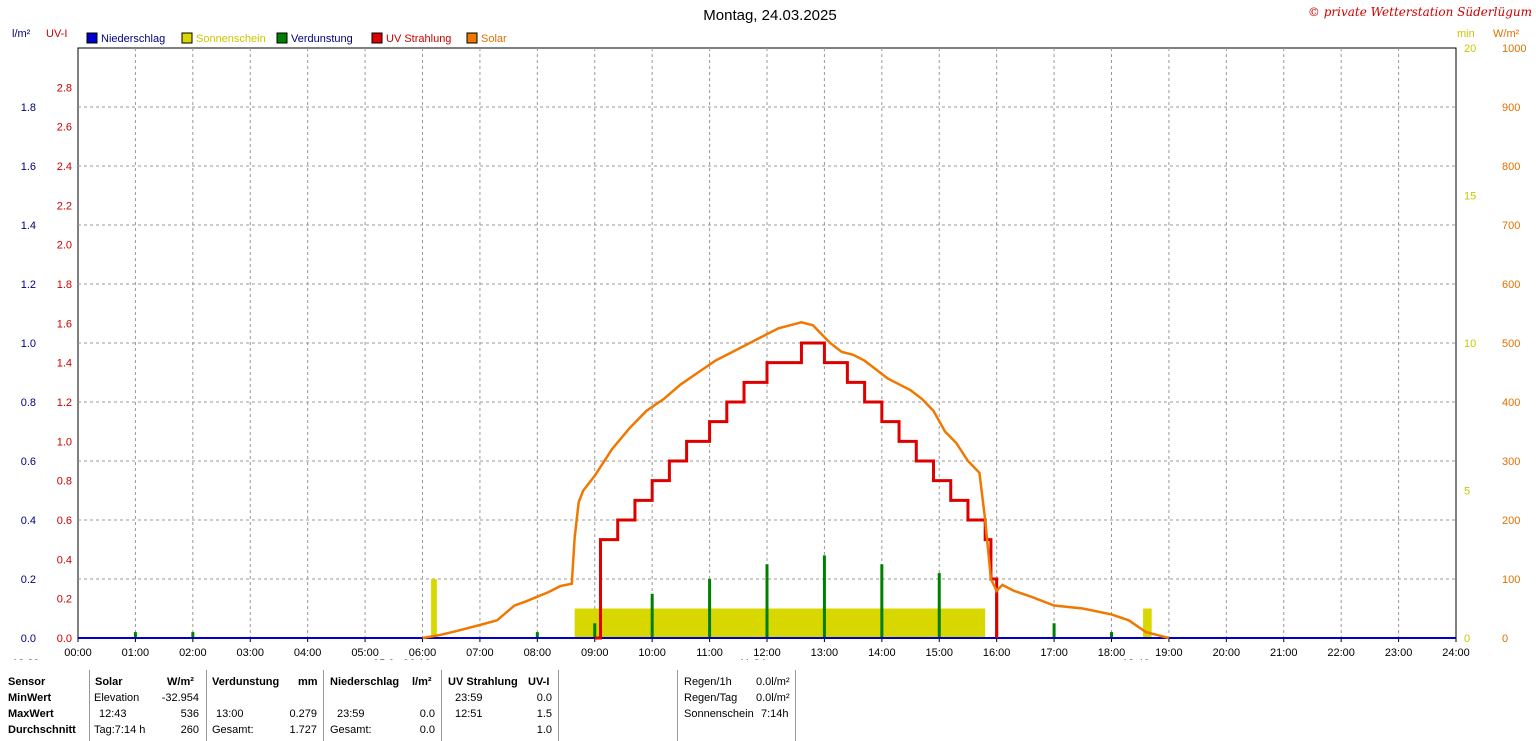 This screenshot has width=1536, height=741. What do you see at coordinates (64, 128) in the screenshot?
I see `uv-tick-label: 2.6` at bounding box center [64, 128].